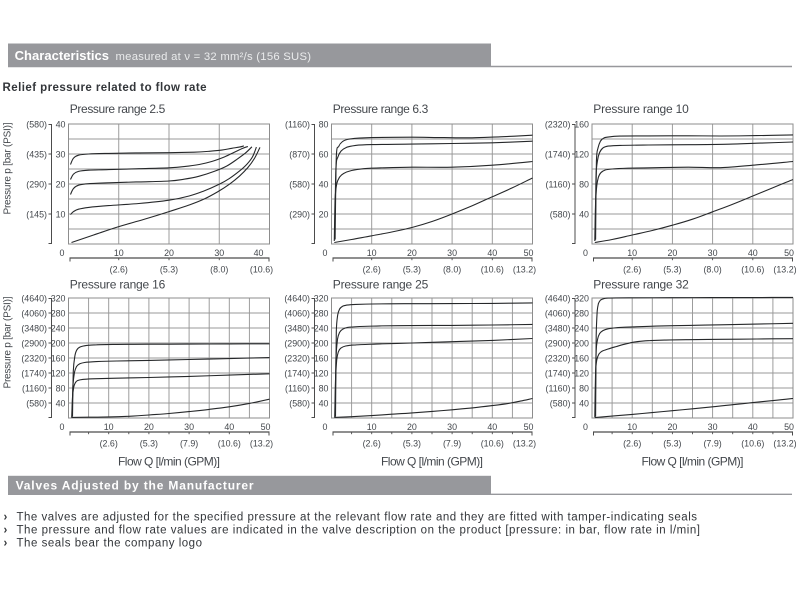 Image resolution: width=800 pixels, height=600 pixels. What do you see at coordinates (135, 485) in the screenshot?
I see `svg-text:Valves Adjusted by the Manufac: Valves Adjusted by the Manufacturer` at bounding box center [135, 485].